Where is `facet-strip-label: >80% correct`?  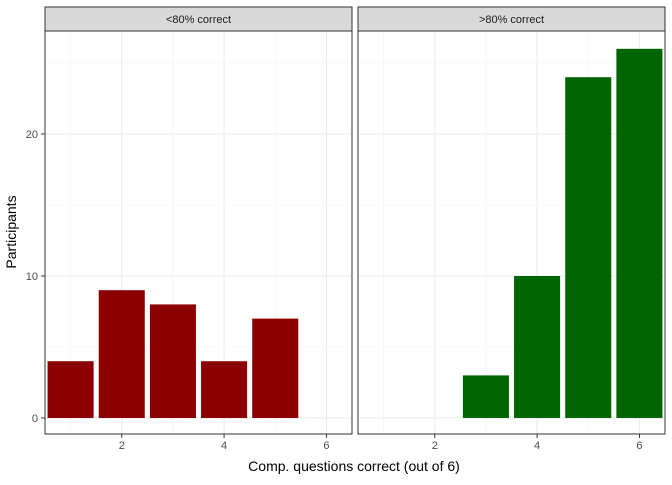
facet-strip-label: >80% correct is located at coordinates (511, 20).